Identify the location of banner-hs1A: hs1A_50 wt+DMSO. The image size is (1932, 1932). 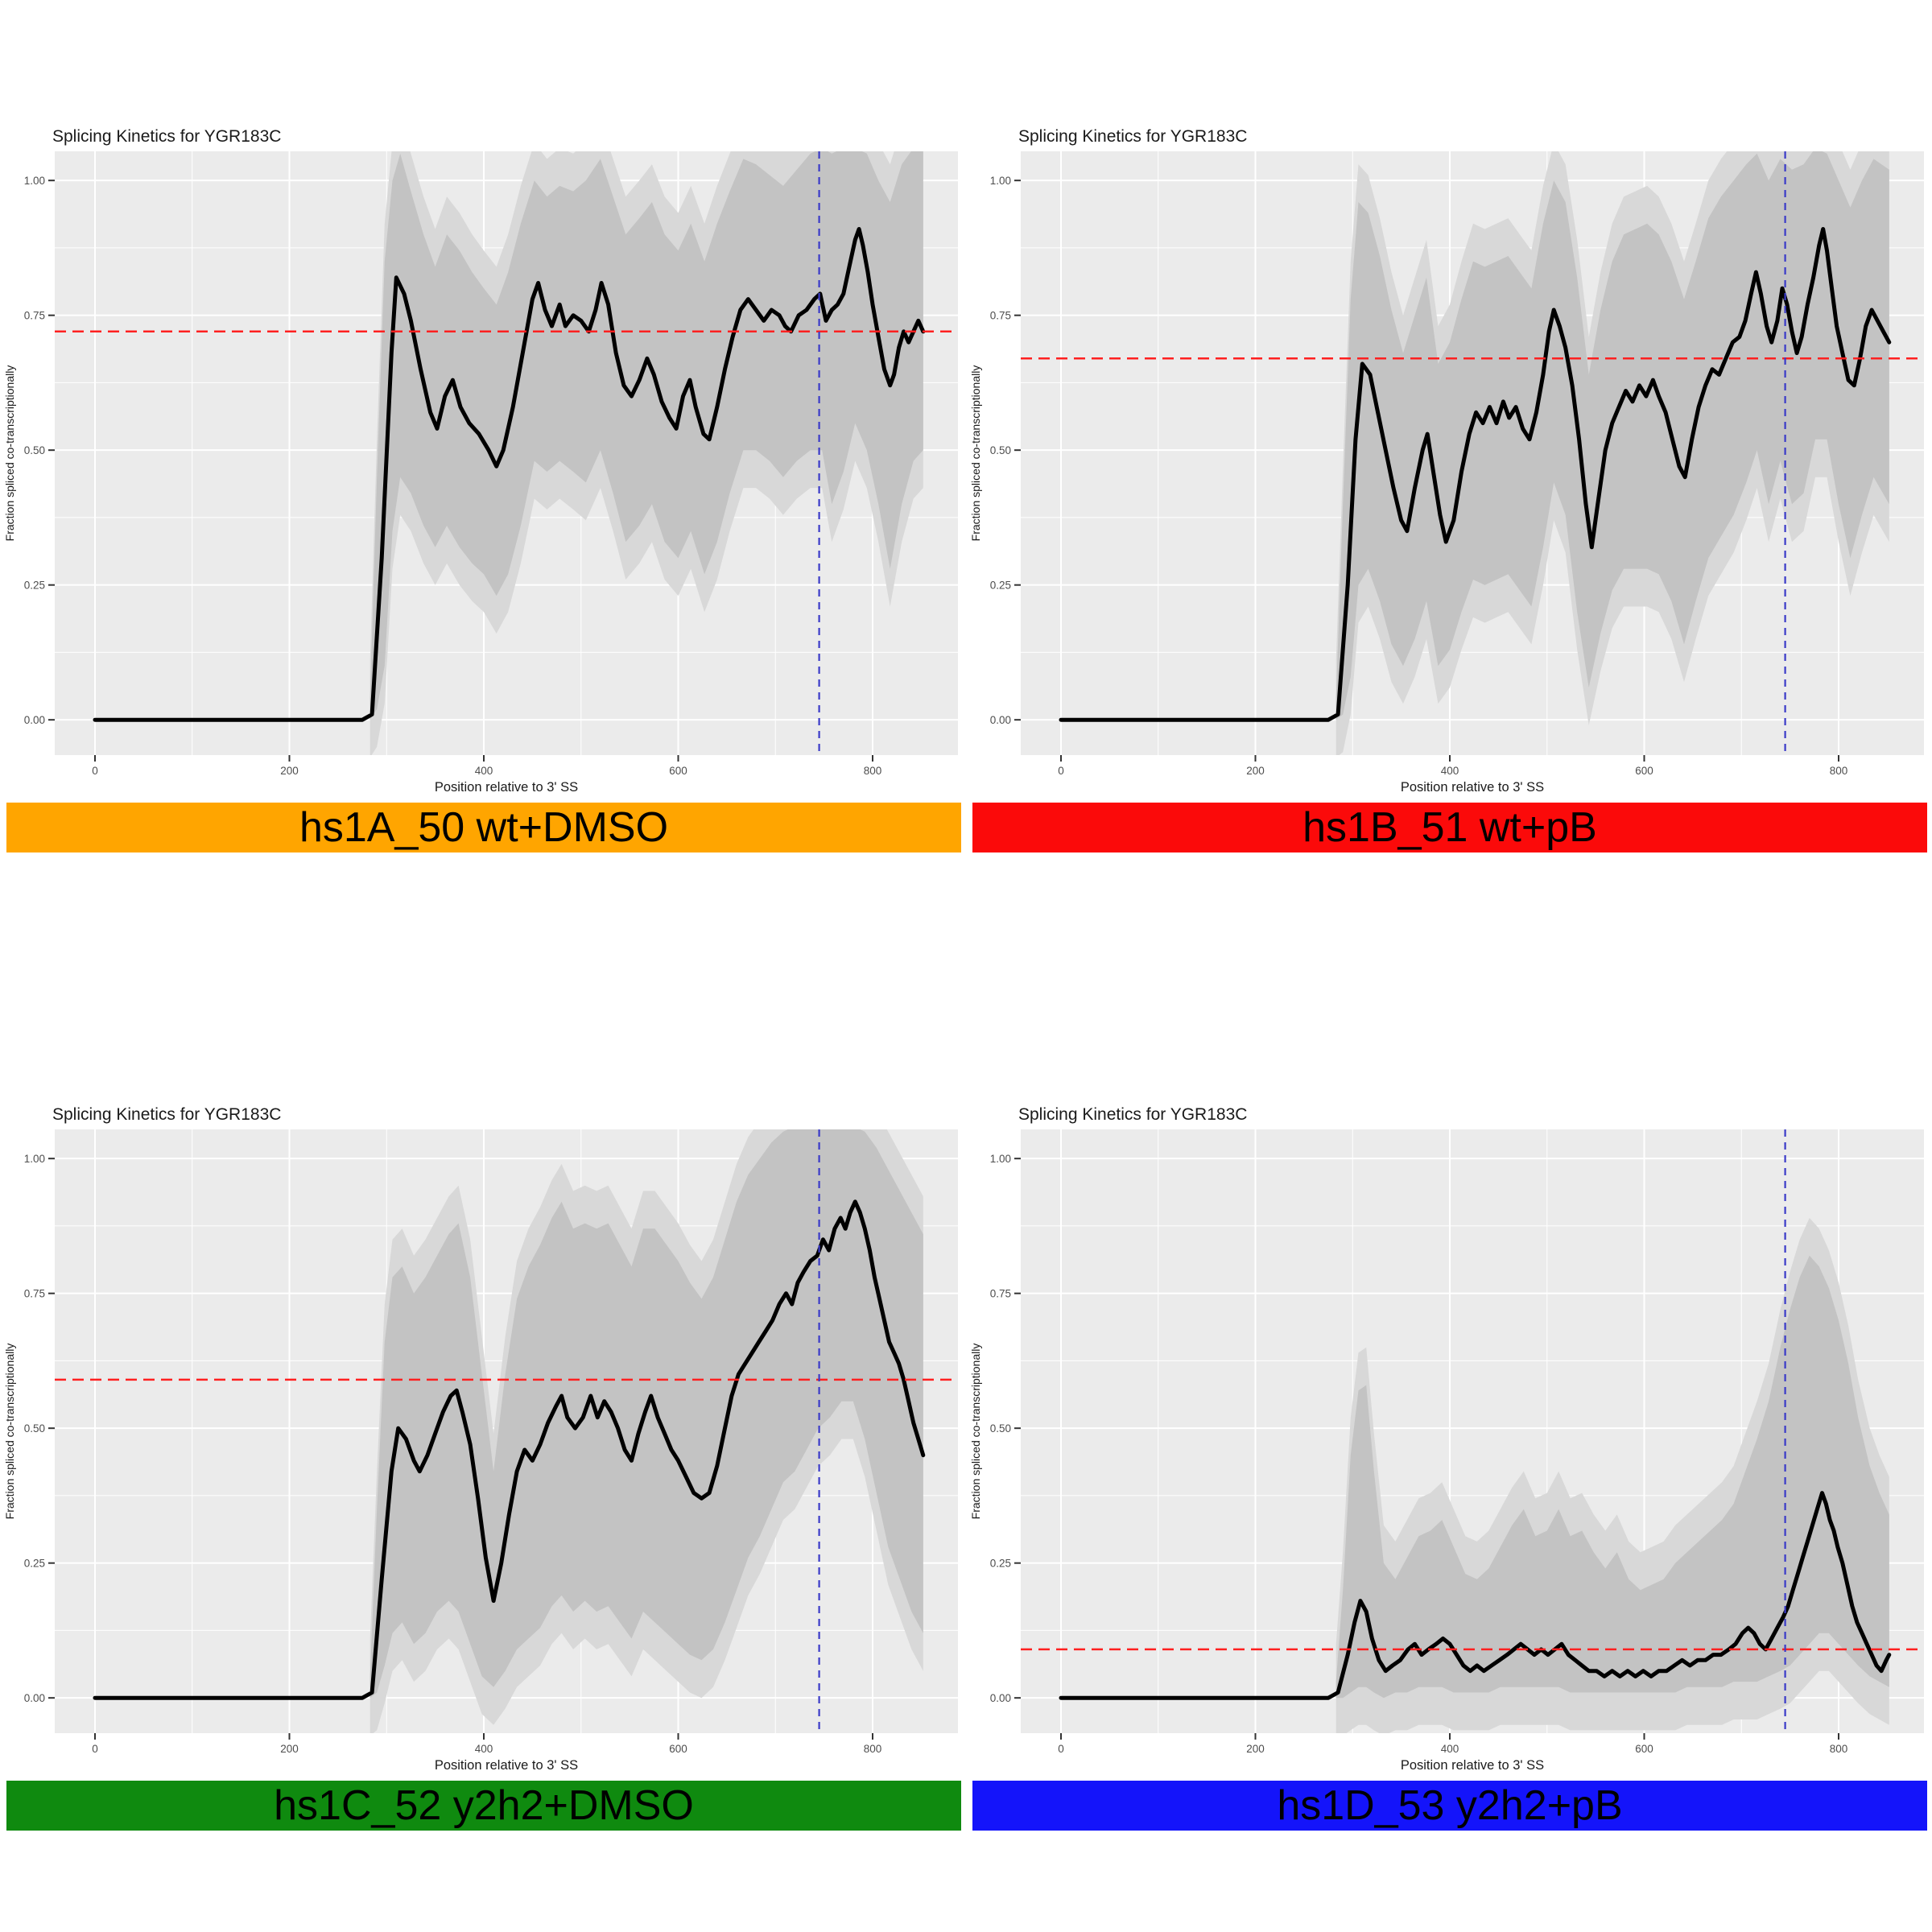
(483, 827).